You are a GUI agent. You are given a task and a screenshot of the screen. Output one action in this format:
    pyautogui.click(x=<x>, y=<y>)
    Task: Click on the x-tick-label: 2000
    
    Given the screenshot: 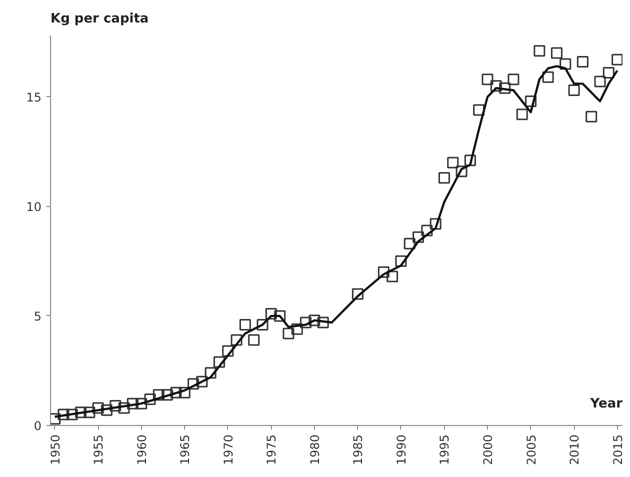 What is the action you would take?
    pyautogui.click(x=488, y=450)
    